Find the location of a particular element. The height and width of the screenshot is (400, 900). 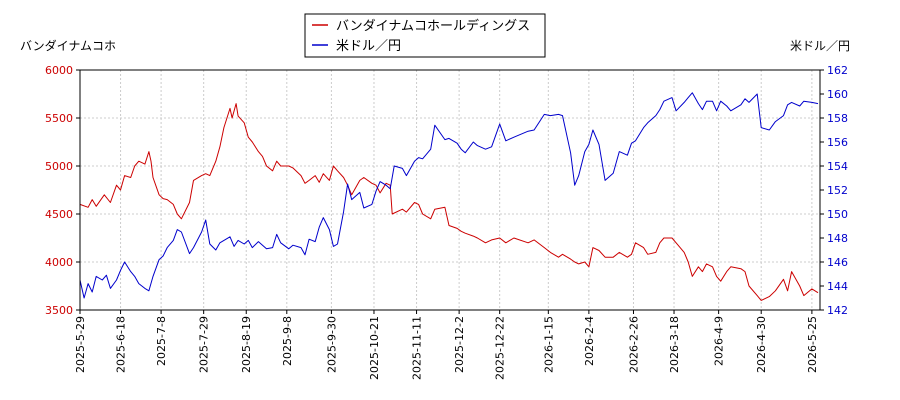

right-tick-label: 162 is located at coordinates (837, 70).